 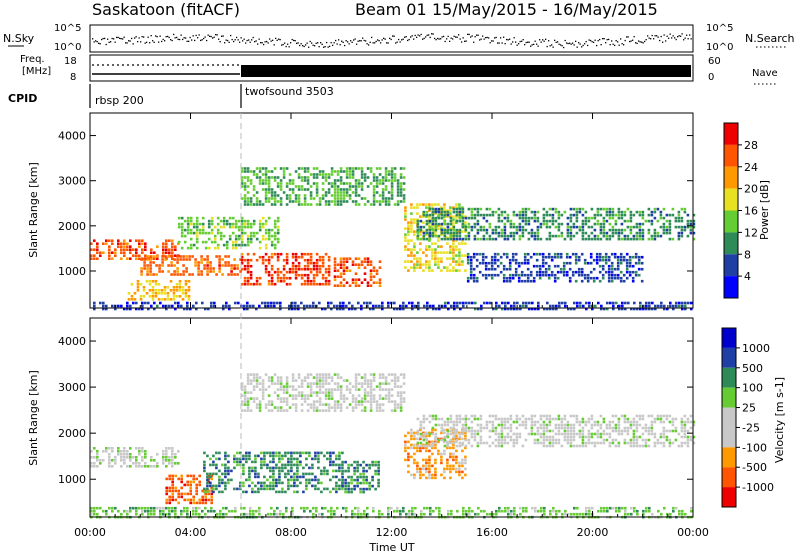 I want to click on y-tick-label: 1000, so click(x=72, y=271).